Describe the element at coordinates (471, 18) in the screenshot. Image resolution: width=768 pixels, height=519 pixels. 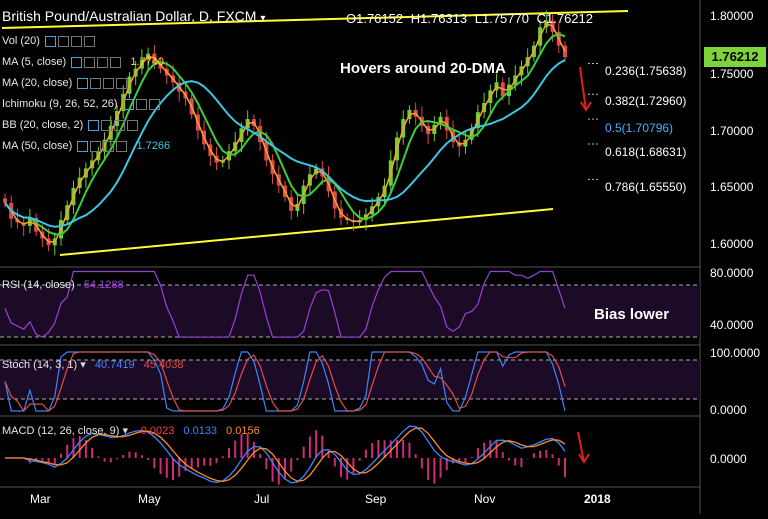
I see `ohlc-readout: O1.76152 H1.76313 L1.75770 C1.76212` at that location.